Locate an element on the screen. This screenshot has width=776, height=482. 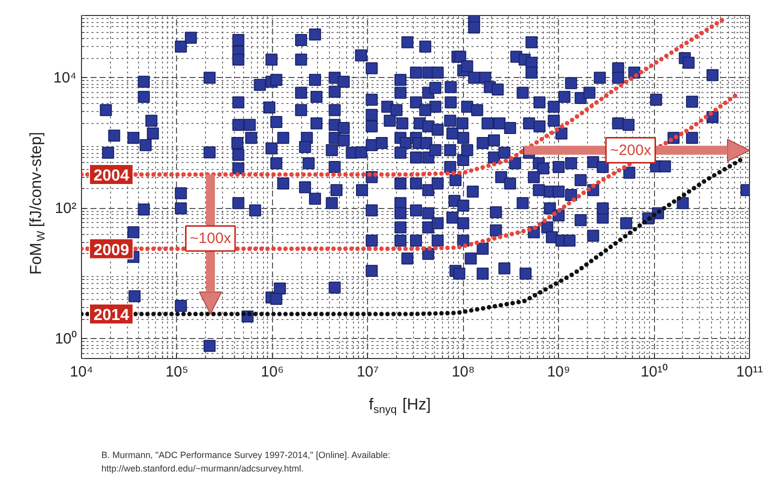
x-tick-label: 10⁸ is located at coordinates (463, 372).